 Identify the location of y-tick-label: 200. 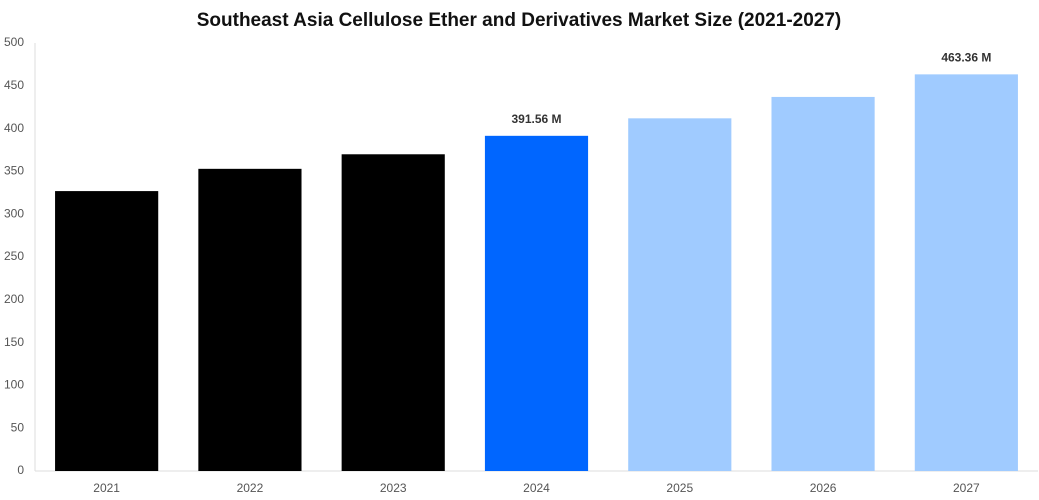
(14, 299).